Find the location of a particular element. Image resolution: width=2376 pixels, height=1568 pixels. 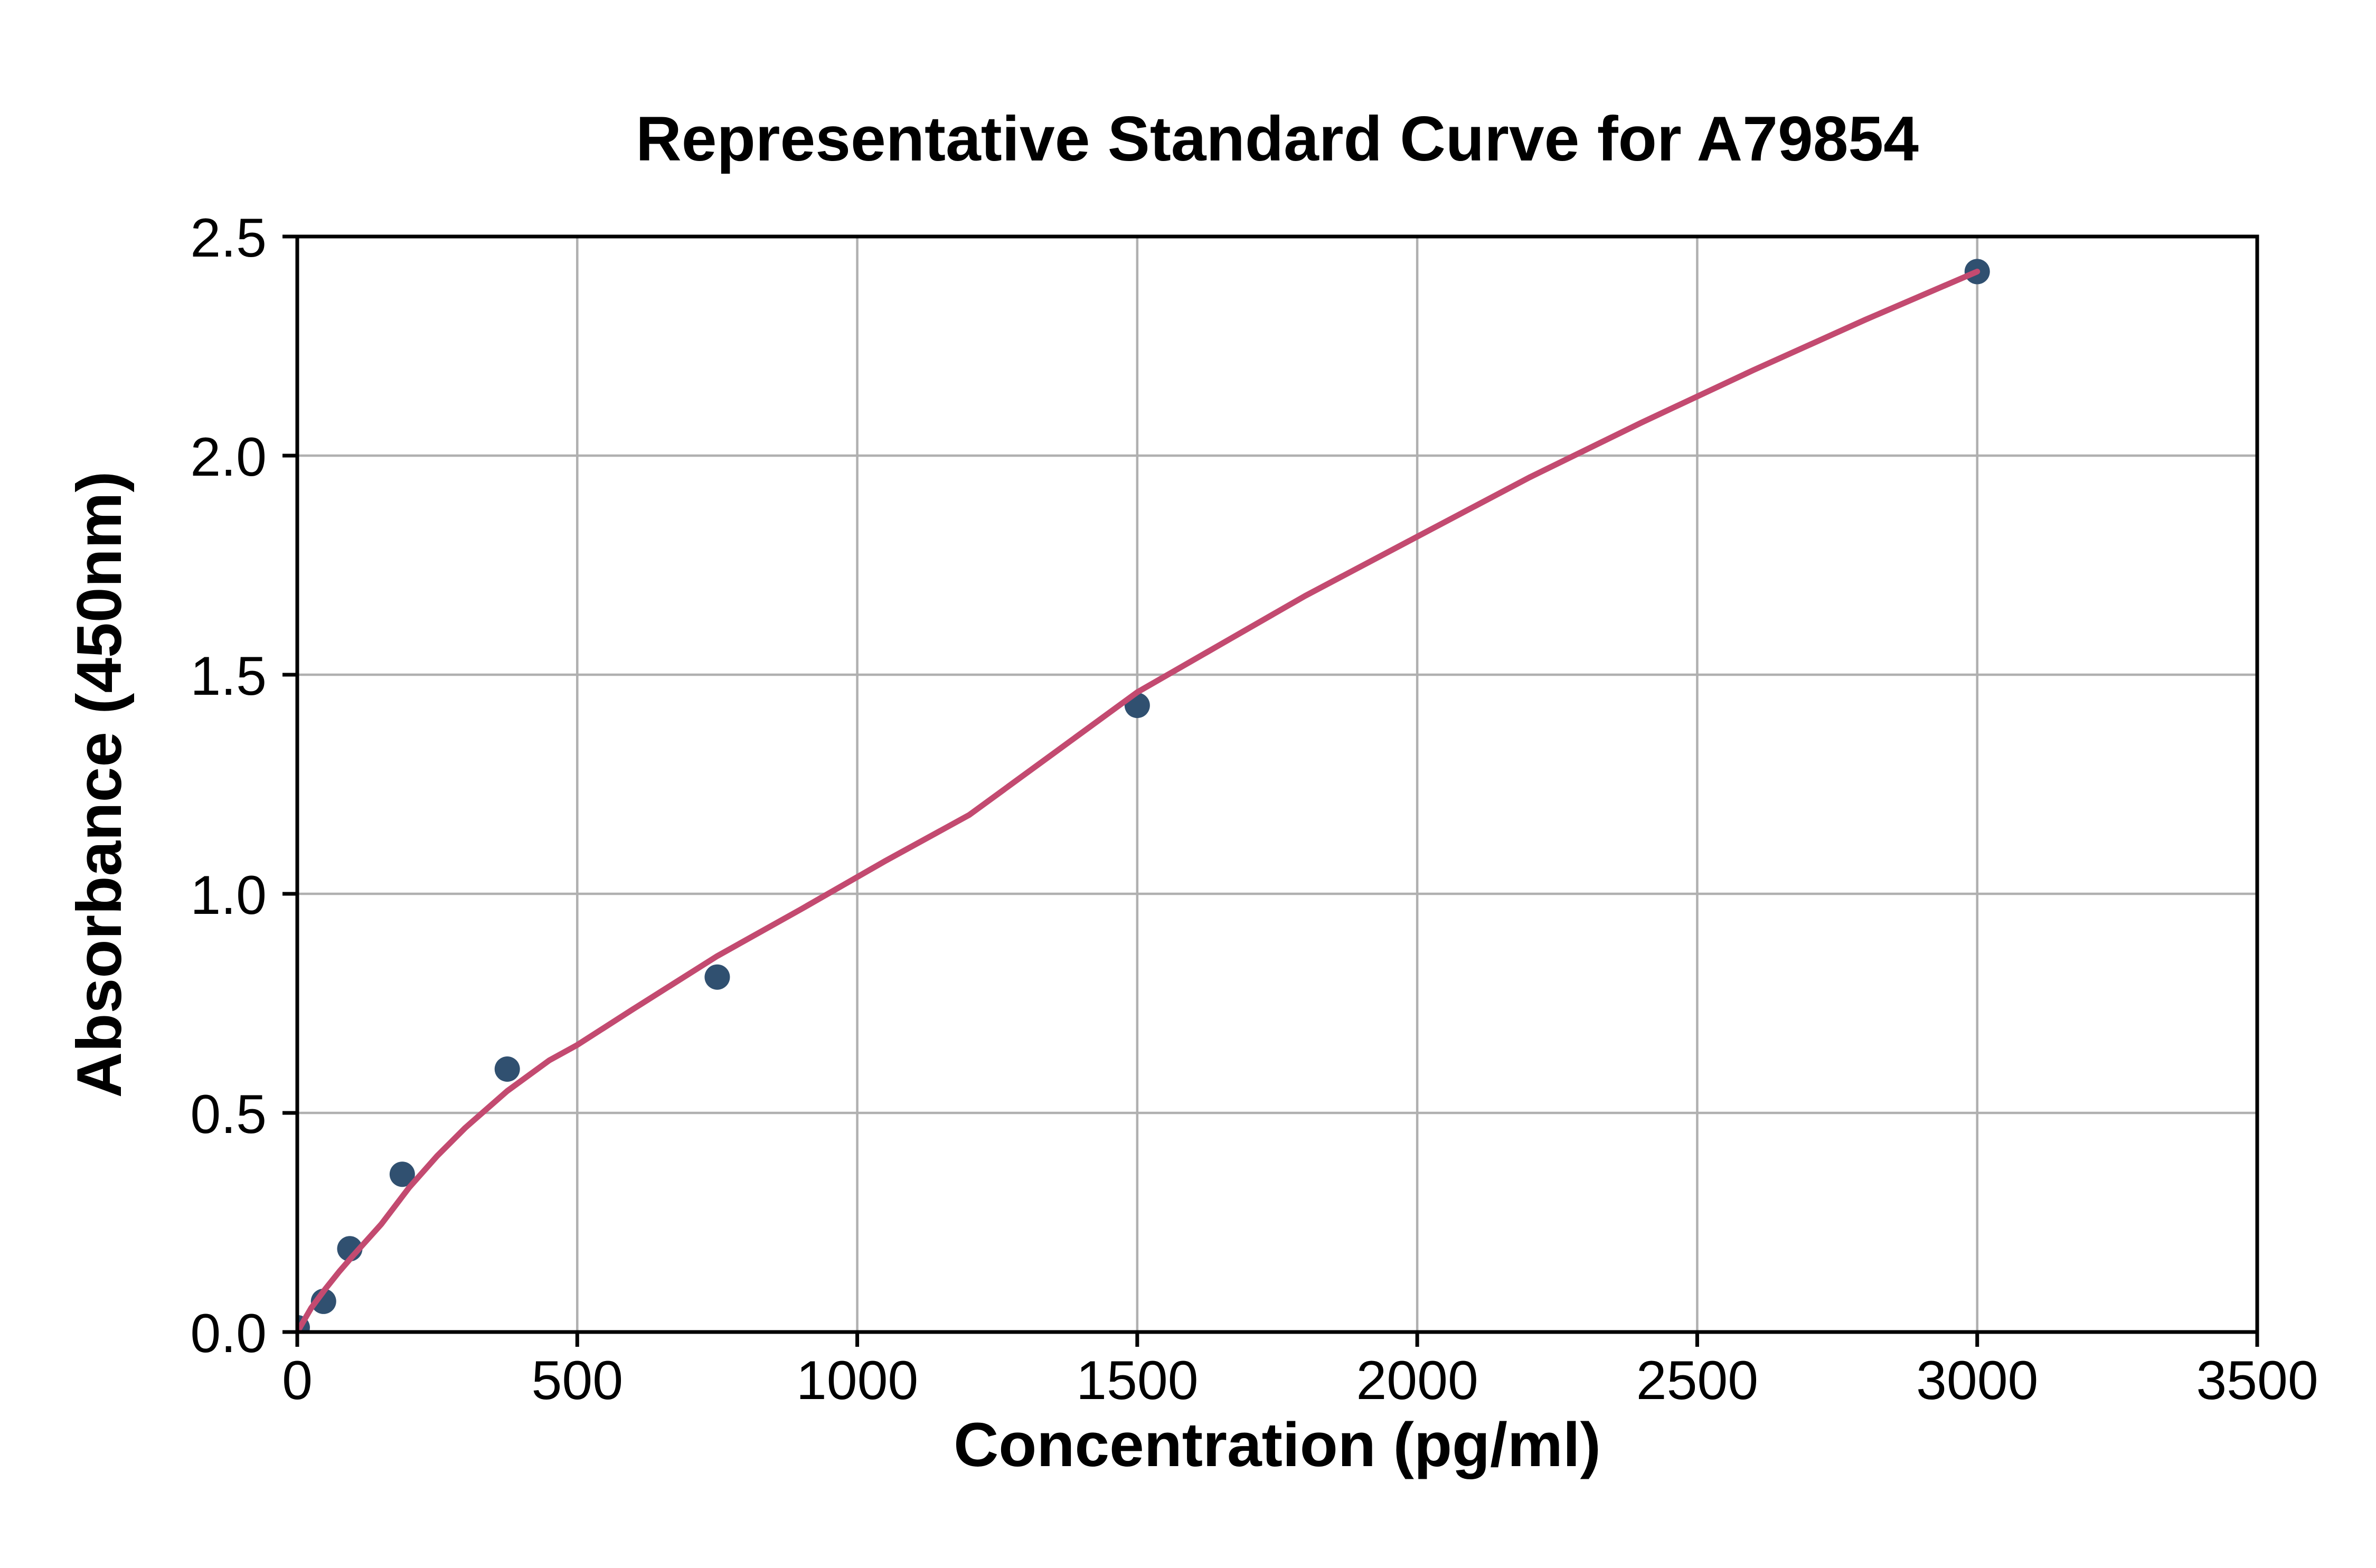

x-tick-label: 1500 is located at coordinates (1137, 1381).